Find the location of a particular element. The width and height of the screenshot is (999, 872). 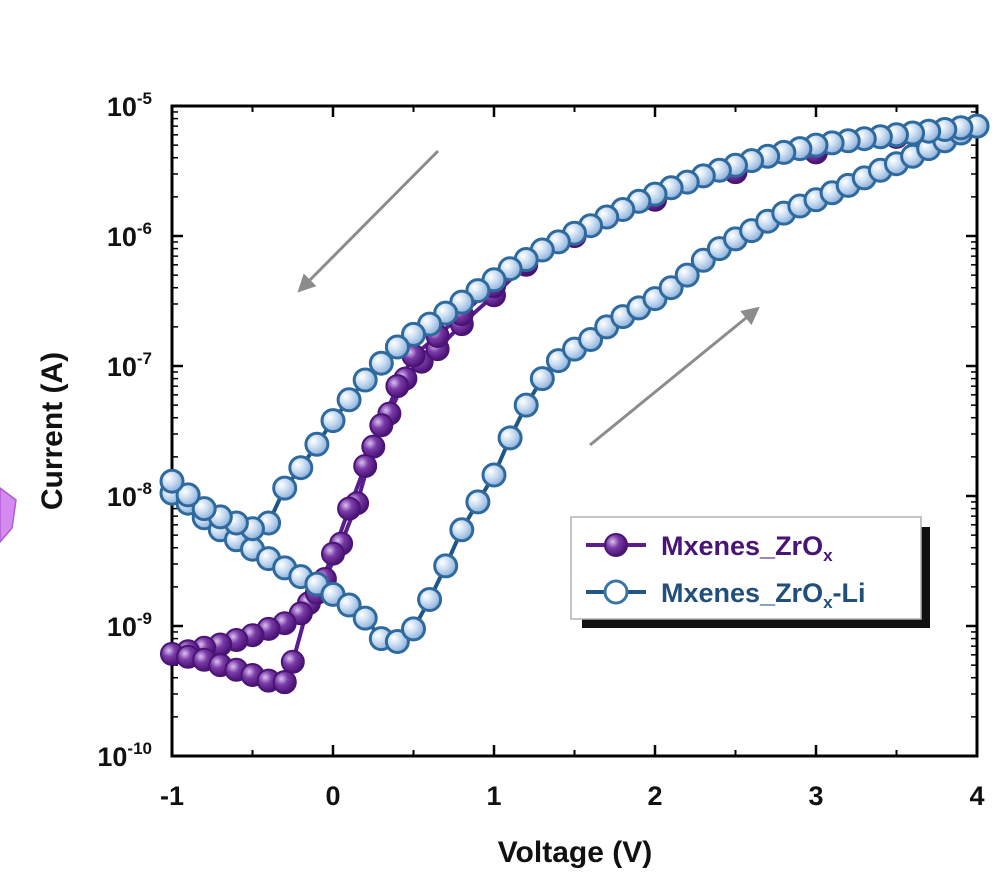

legend: Mxenes_ZrOx Mxenes_ZrOx-Li is located at coordinates (750, 572).